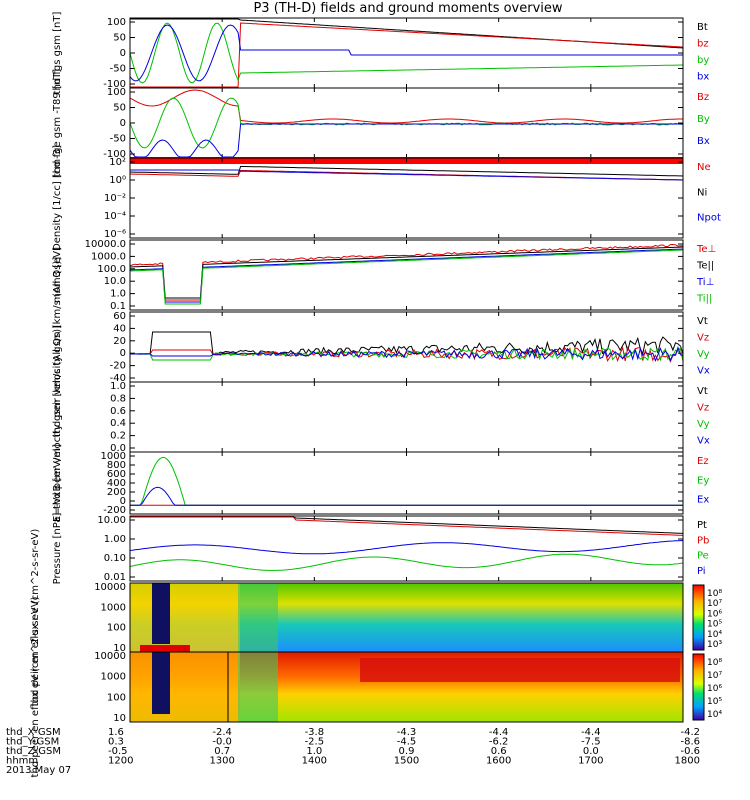 Image resolution: width=750 pixels, height=800 pixels. I want to click on tick-label: -100, so click(114, 154).